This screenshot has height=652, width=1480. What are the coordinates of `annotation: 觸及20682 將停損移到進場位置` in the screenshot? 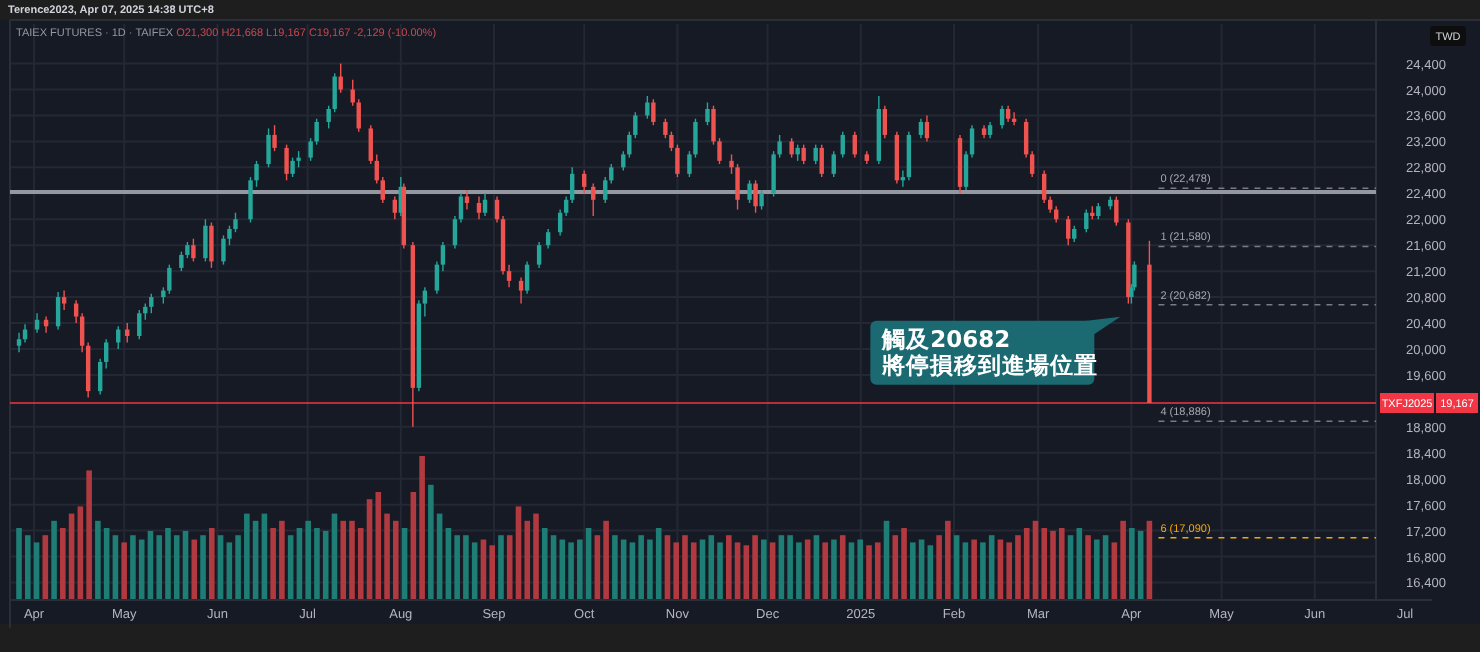 It's located at (989, 351).